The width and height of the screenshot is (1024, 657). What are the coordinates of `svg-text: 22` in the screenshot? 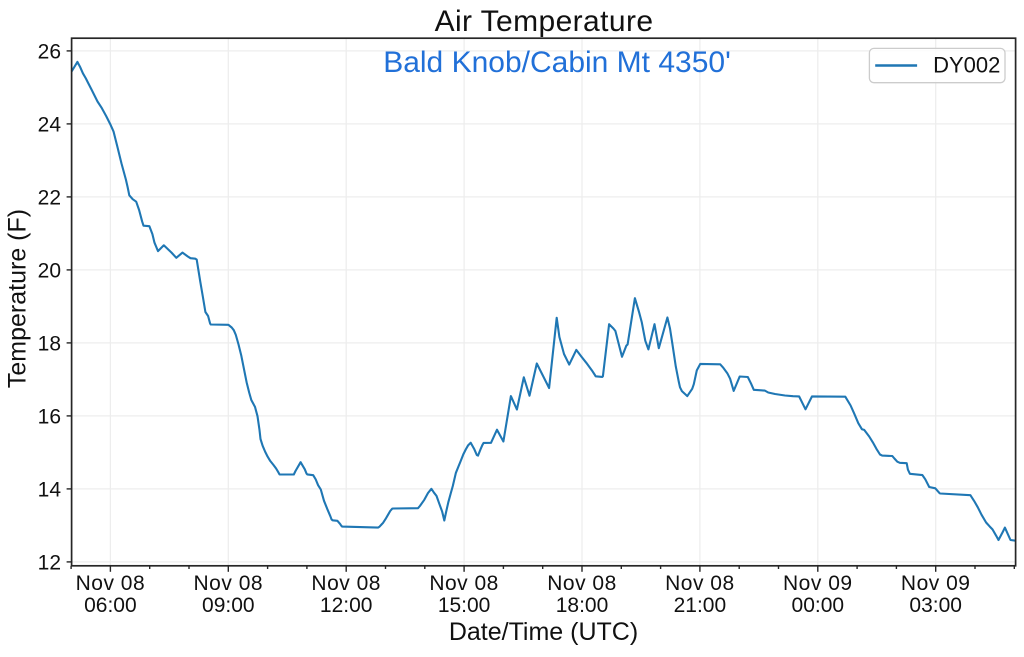 It's located at (49, 197).